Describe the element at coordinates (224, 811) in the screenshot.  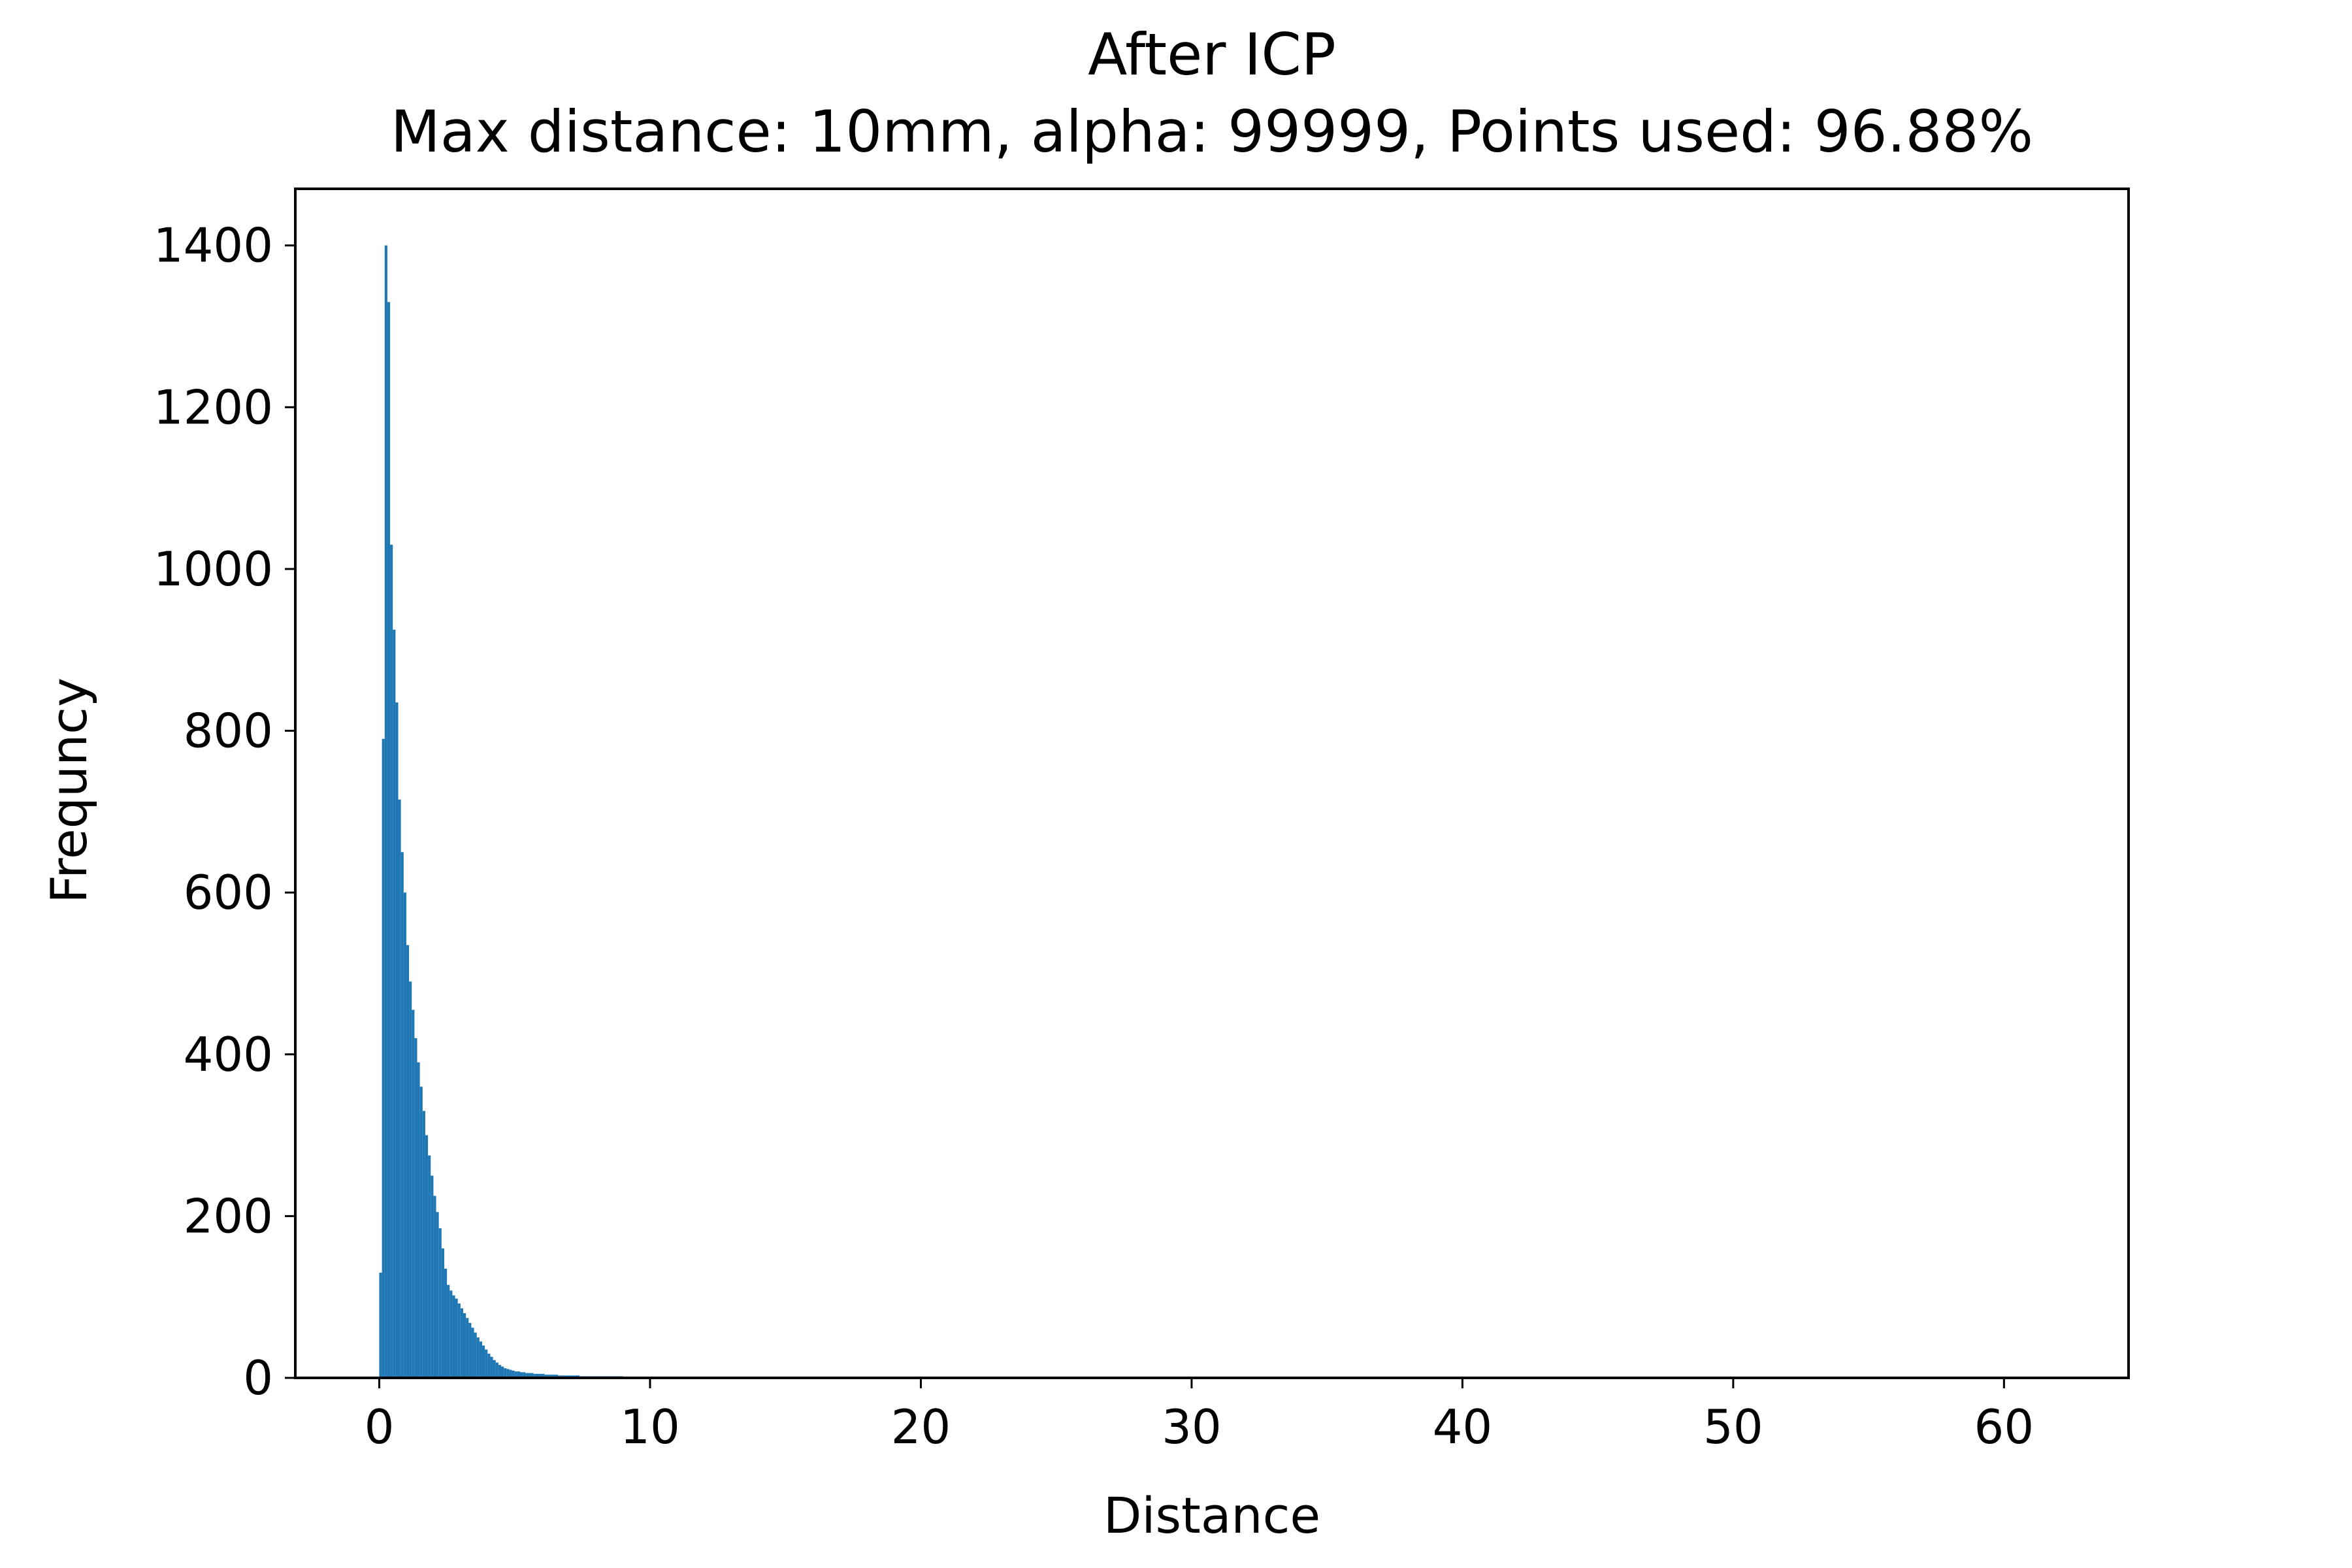
I see `y-axis: 0 200 400 600 800 1000 1200 1400` at that location.